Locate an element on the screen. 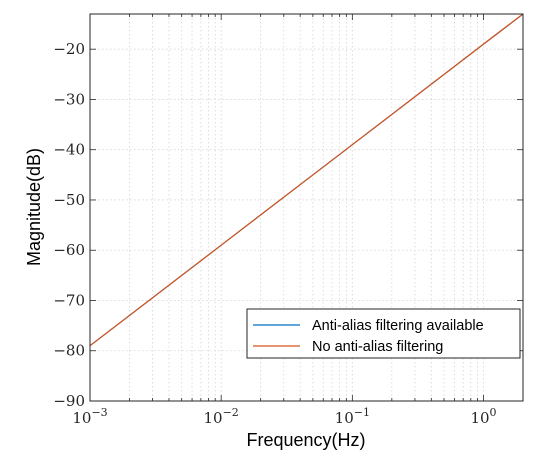 This screenshot has height=457, width=550. y-tick-label: −20 is located at coordinates (69, 49).